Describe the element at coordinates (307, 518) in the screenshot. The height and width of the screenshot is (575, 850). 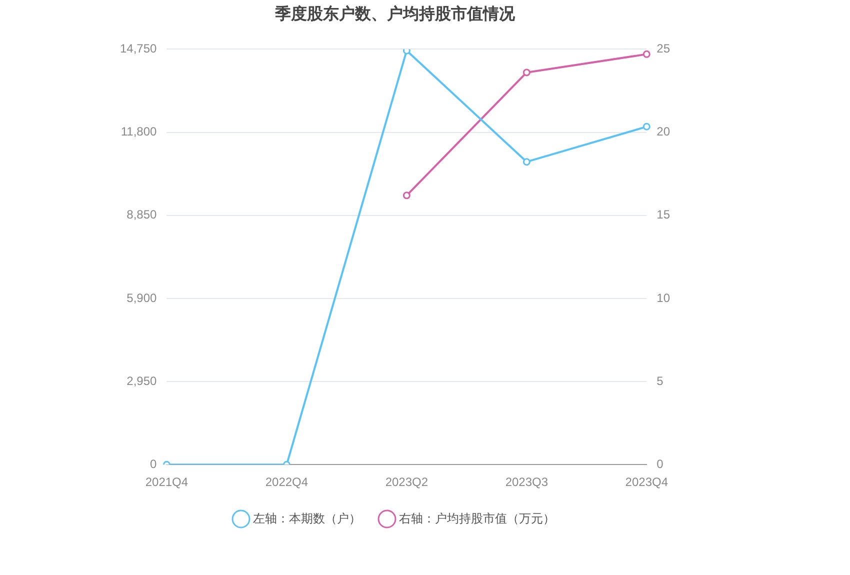
I see `legend-label: 左轴：本期数（户）` at that location.